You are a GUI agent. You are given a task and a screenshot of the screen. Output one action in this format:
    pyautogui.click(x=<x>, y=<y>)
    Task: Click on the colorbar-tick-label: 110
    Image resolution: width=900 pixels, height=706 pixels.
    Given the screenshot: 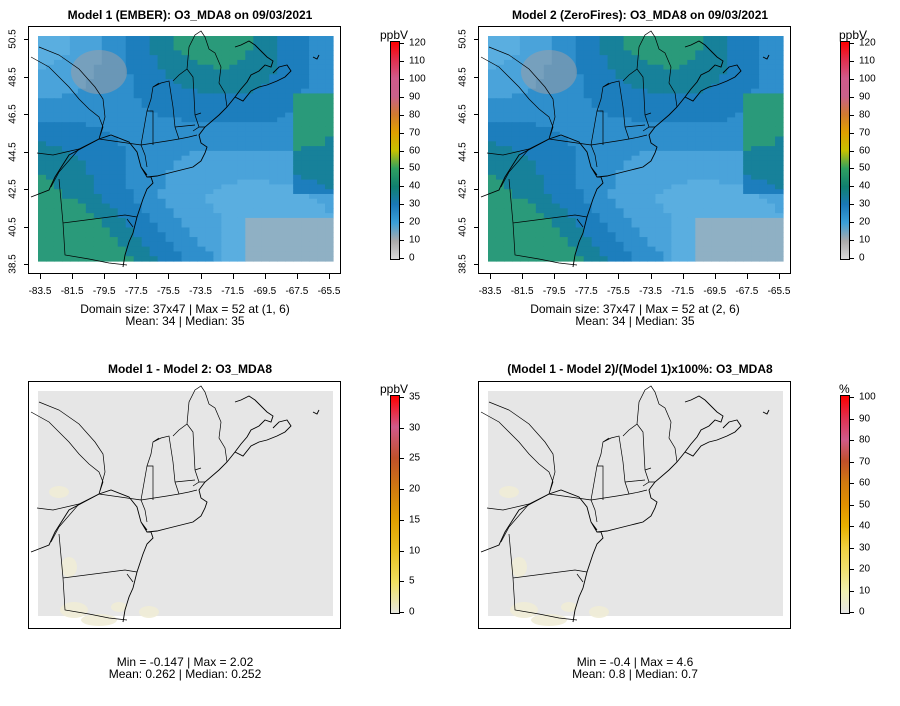 What is the action you would take?
    pyautogui.click(x=867, y=61)
    